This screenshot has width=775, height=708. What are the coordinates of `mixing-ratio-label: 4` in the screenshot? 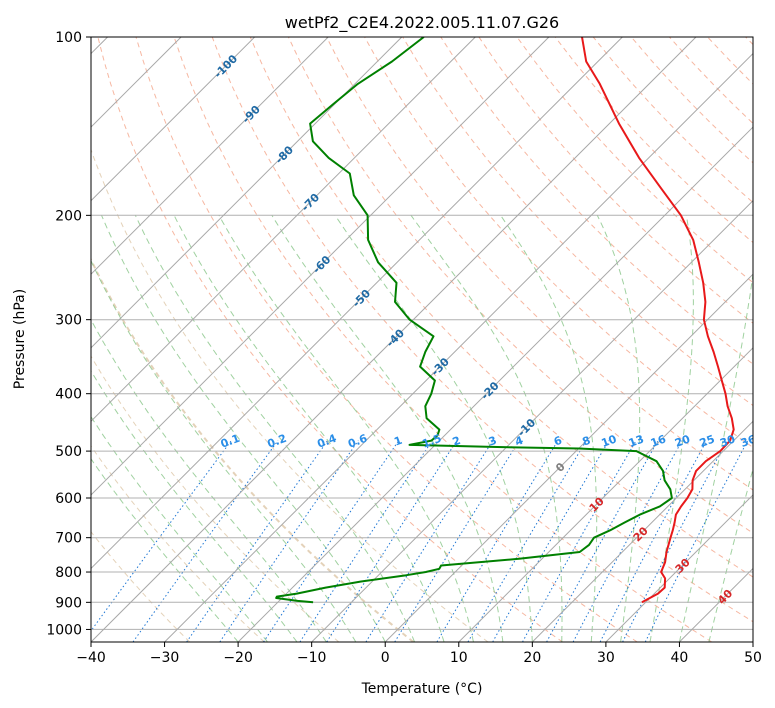 It's located at (519, 441).